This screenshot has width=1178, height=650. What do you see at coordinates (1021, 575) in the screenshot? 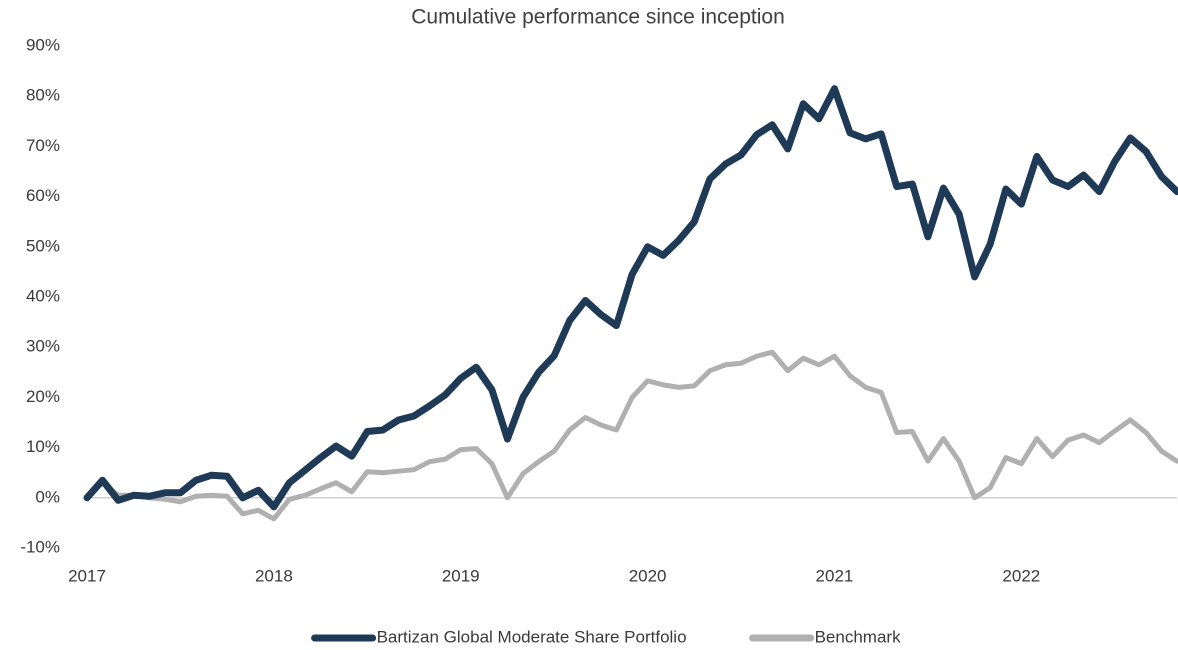
I see `x-tick-label: 2022` at bounding box center [1021, 575].